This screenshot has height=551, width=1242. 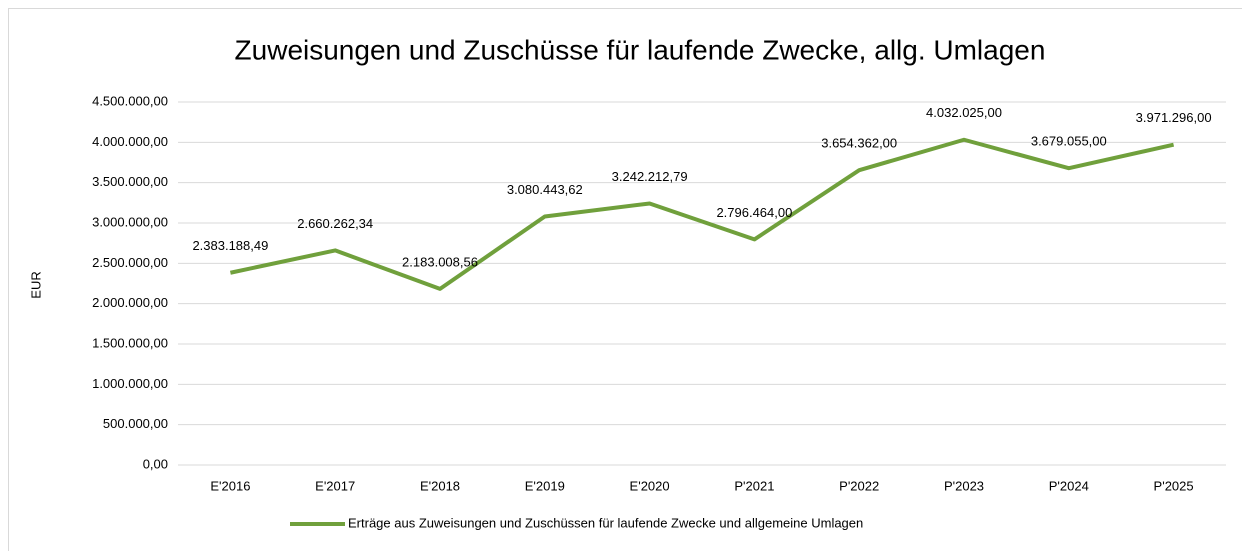 What do you see at coordinates (859, 143) in the screenshot?
I see `data-label: 3.654.362,00` at bounding box center [859, 143].